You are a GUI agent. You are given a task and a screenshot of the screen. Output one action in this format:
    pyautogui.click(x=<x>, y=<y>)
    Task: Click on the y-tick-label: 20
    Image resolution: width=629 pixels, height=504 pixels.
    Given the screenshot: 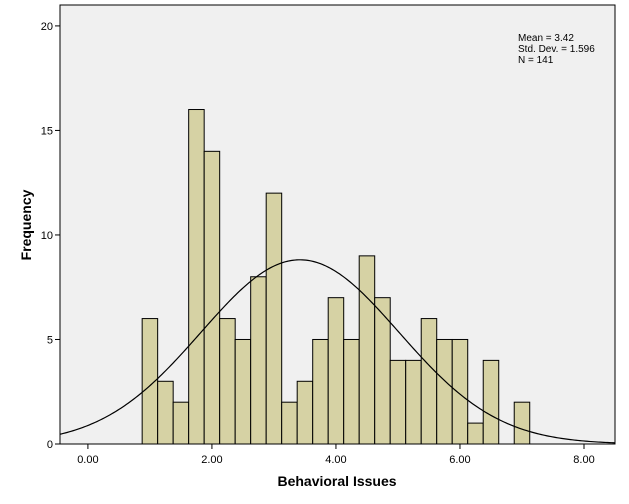 What is the action you would take?
    pyautogui.click(x=47, y=27)
    